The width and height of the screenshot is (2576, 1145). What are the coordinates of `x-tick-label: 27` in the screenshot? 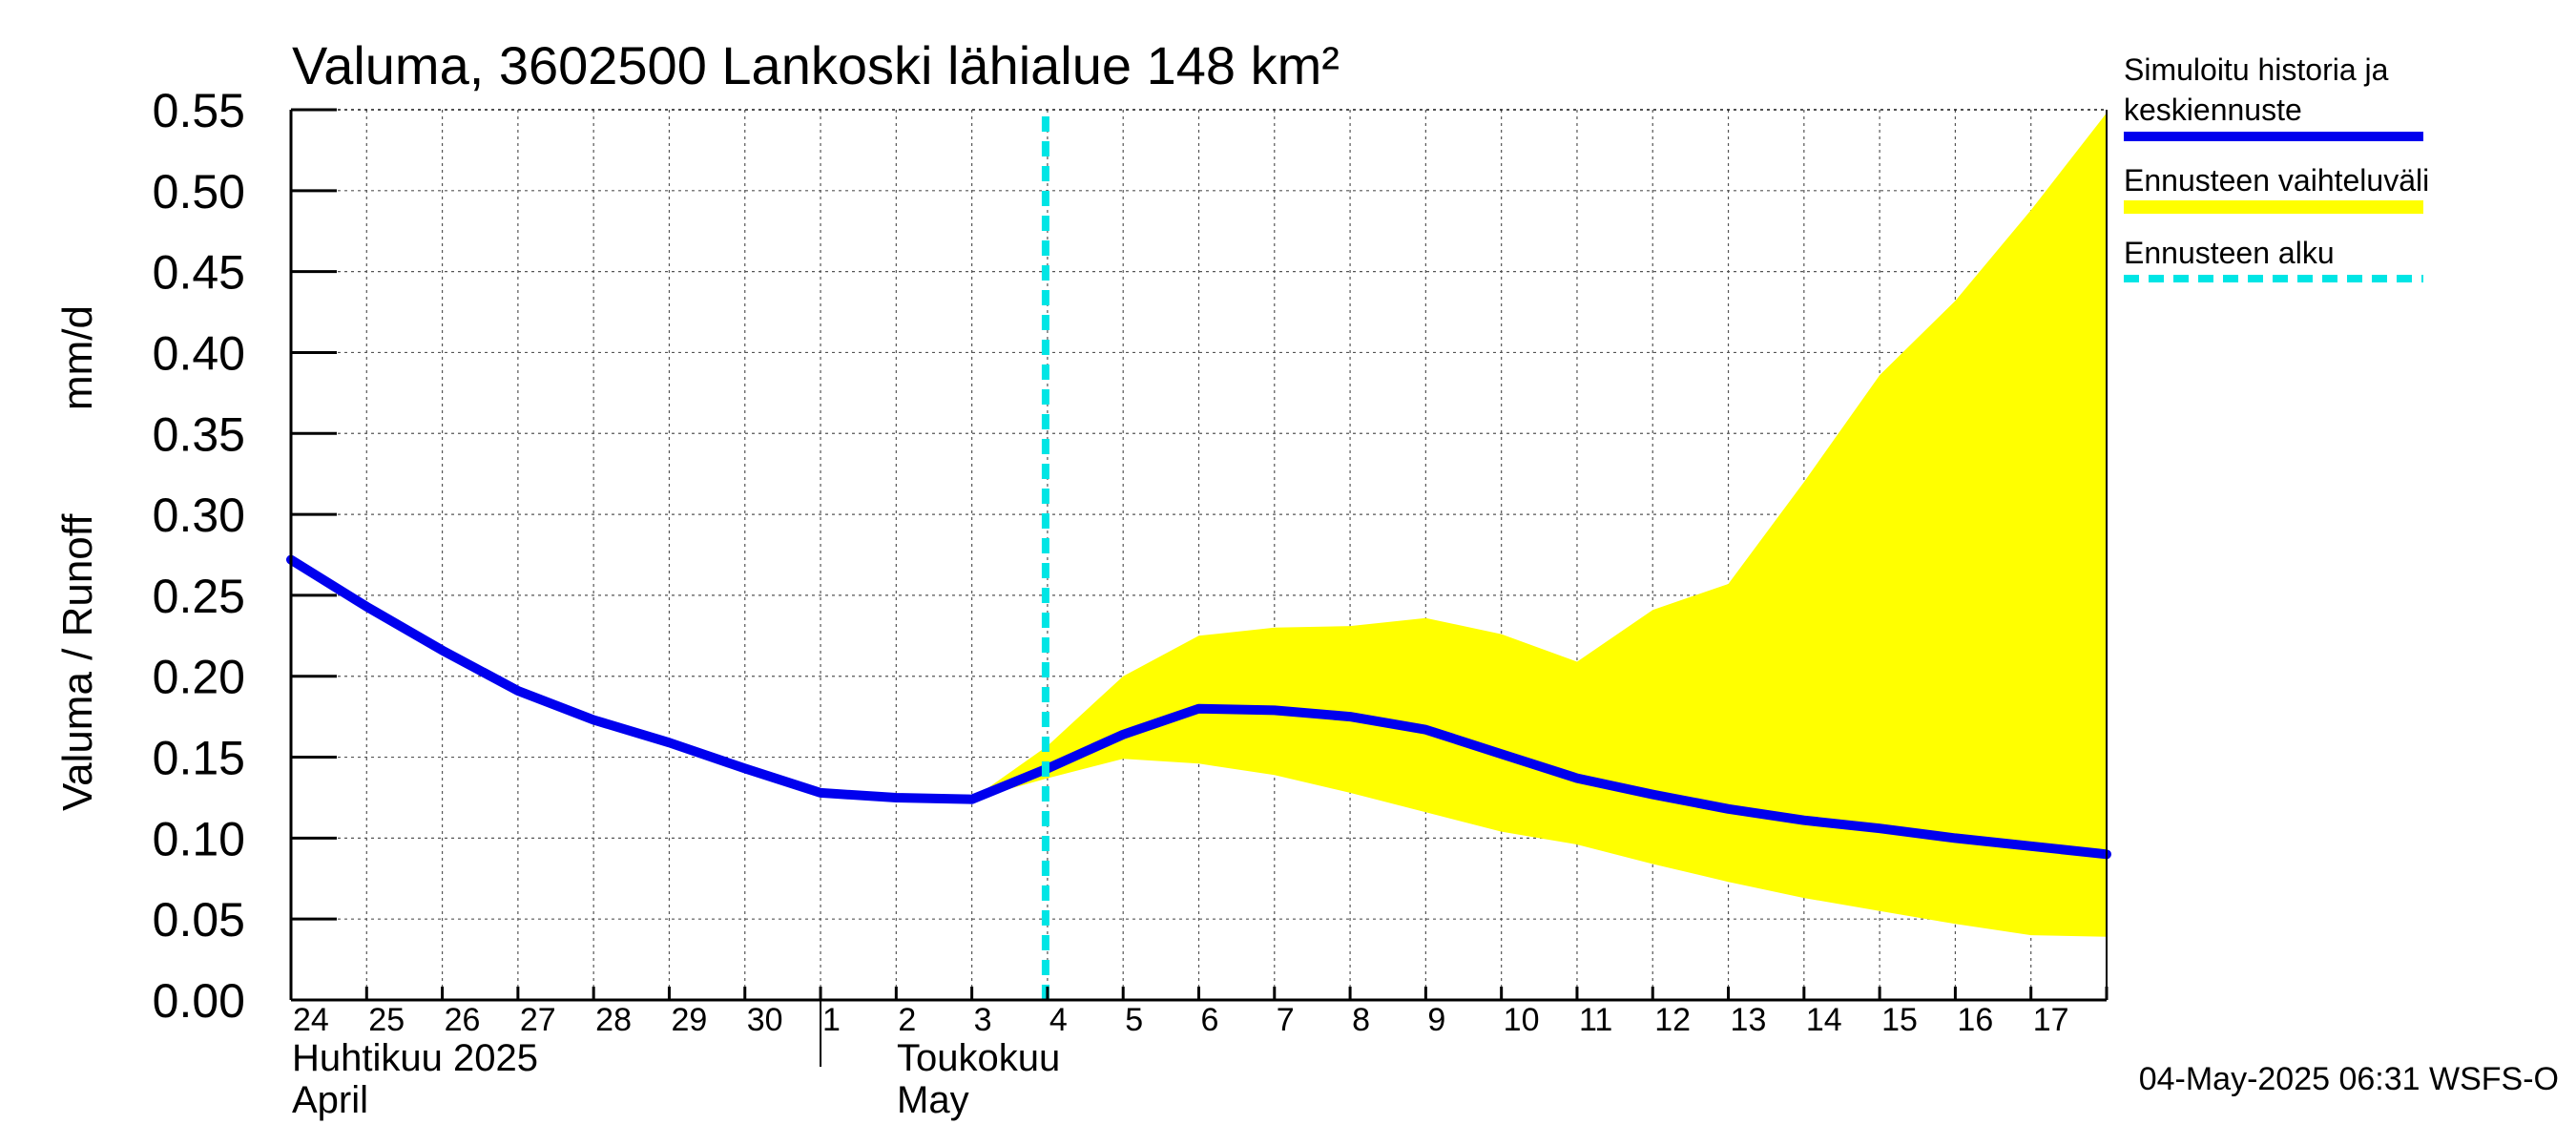 It's located at (538, 1020).